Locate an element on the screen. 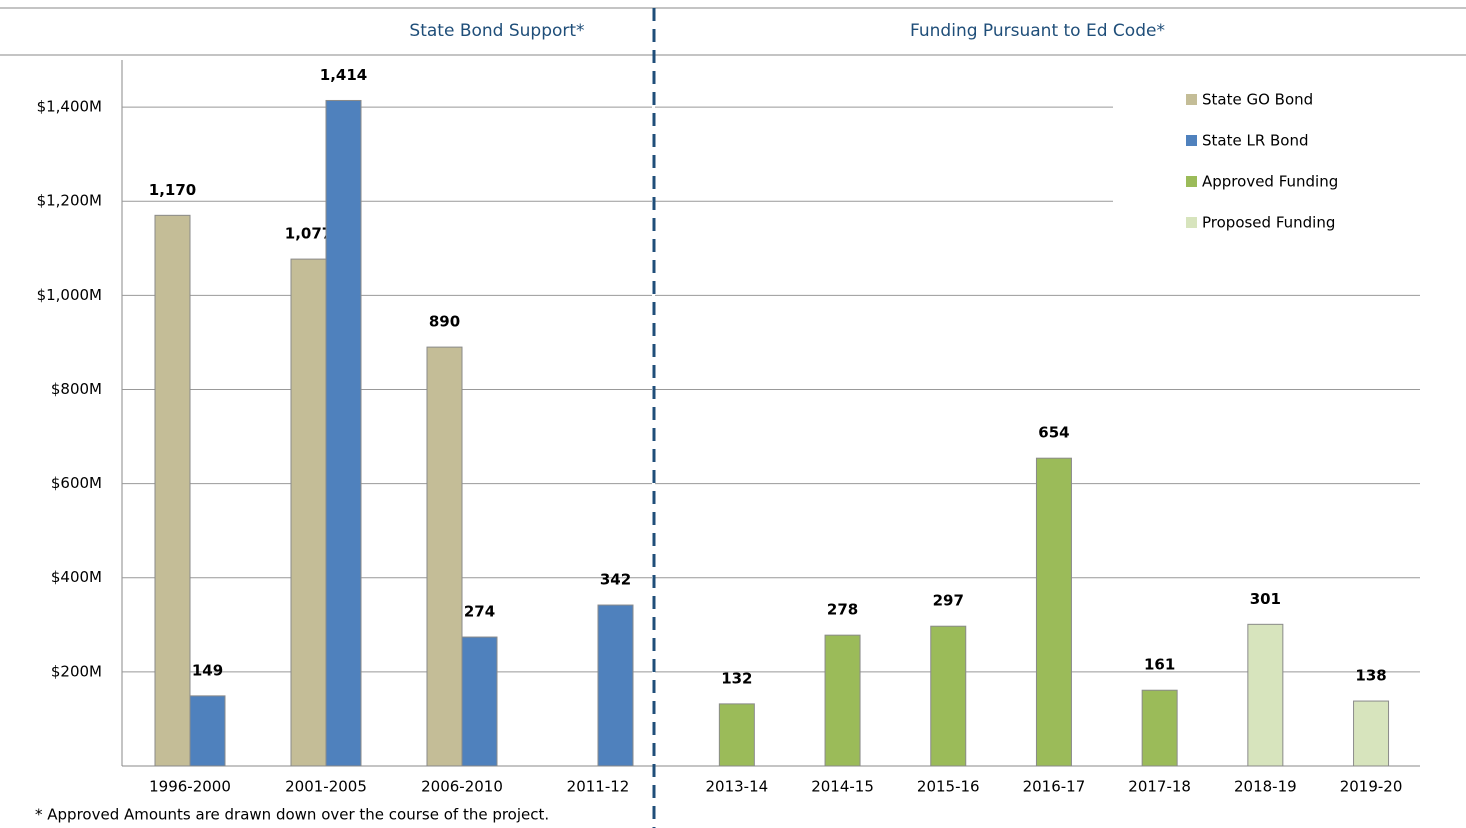 The height and width of the screenshot is (828, 1466). y-tick-label: $400M is located at coordinates (76, 577).